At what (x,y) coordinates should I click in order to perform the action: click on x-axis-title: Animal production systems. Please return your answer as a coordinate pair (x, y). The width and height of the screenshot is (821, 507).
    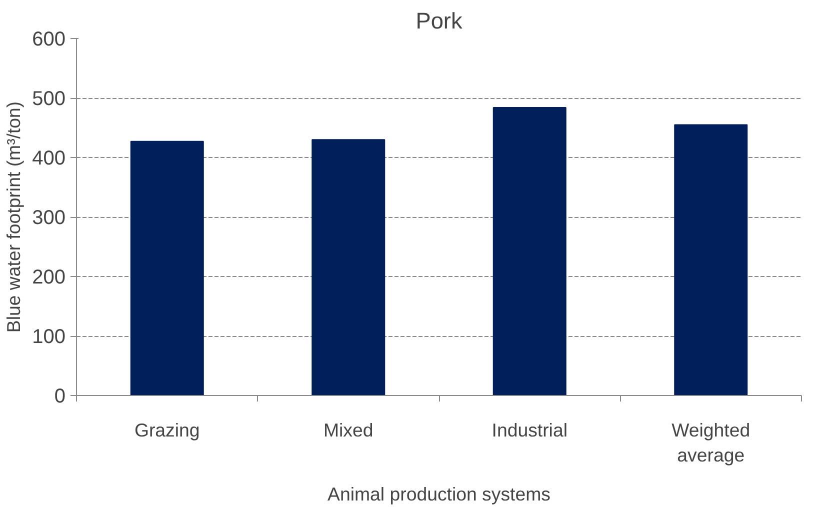
    Looking at the image, I should click on (439, 494).